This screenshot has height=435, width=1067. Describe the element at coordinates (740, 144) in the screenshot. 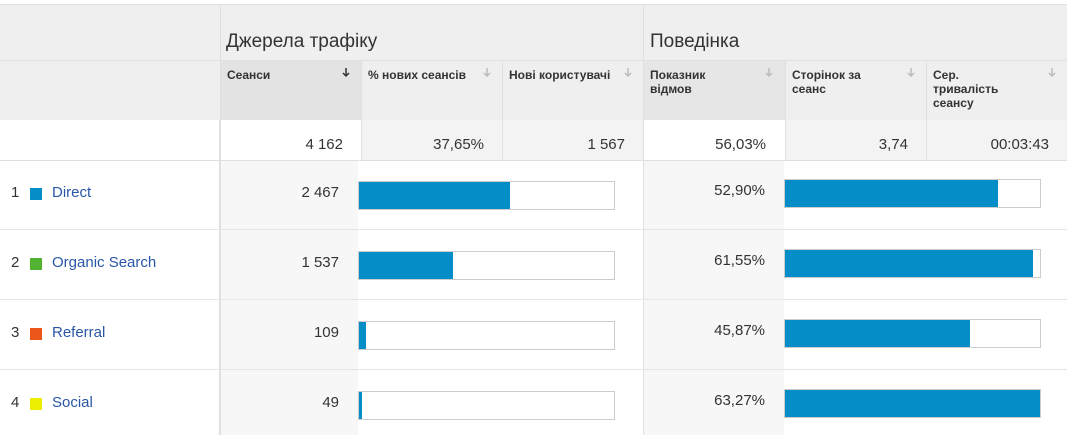

I see `total-value: 56,03%` at that location.